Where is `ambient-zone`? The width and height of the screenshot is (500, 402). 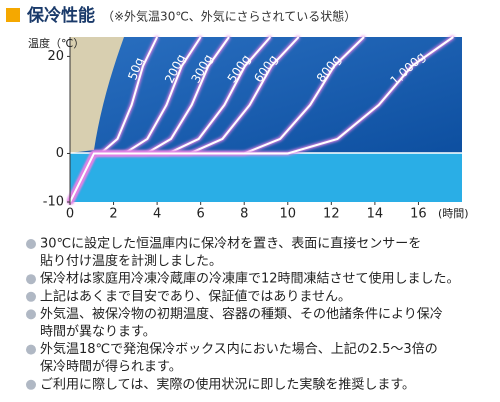
ambient-zone is located at coordinates (97, 95).